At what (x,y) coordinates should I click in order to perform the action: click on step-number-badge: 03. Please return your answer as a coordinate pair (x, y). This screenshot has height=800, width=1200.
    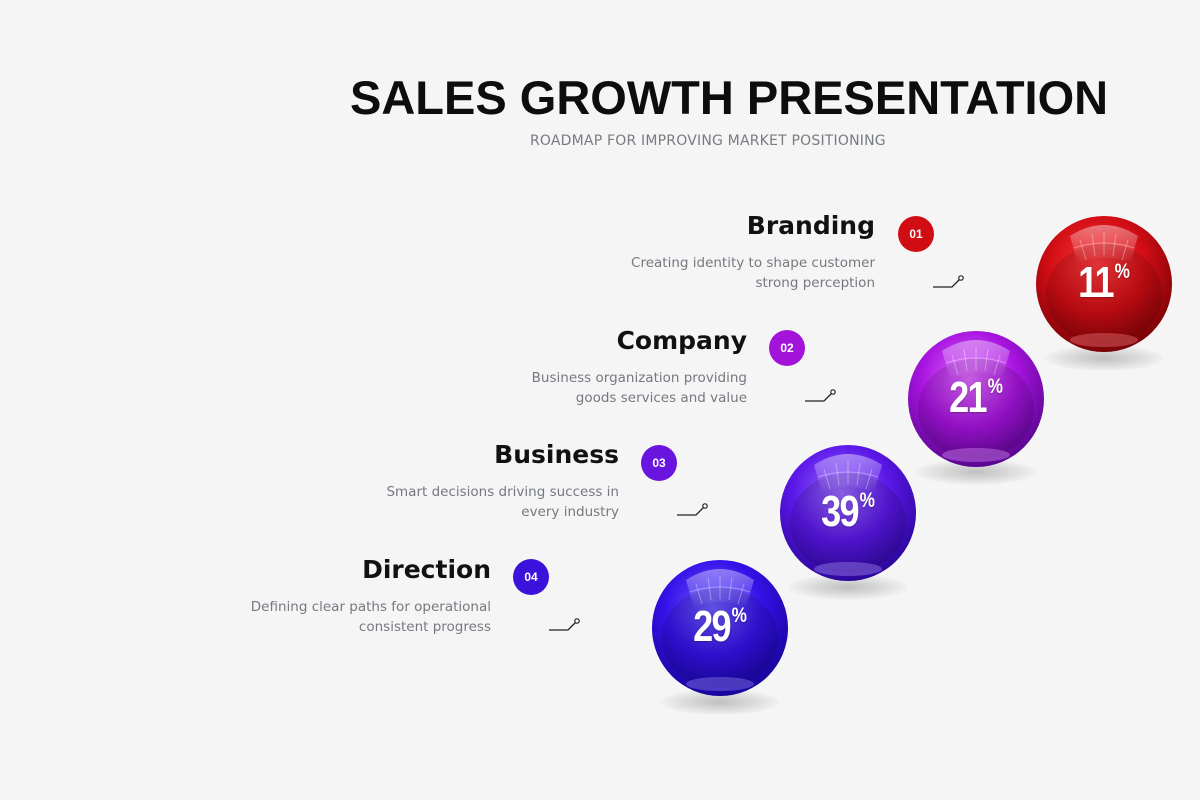
    Looking at the image, I should click on (659, 463).